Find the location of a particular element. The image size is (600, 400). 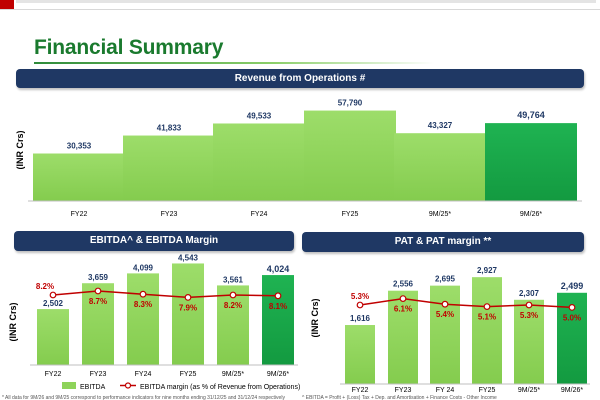

ebitda-margin-label: 8.1% is located at coordinates (278, 306).